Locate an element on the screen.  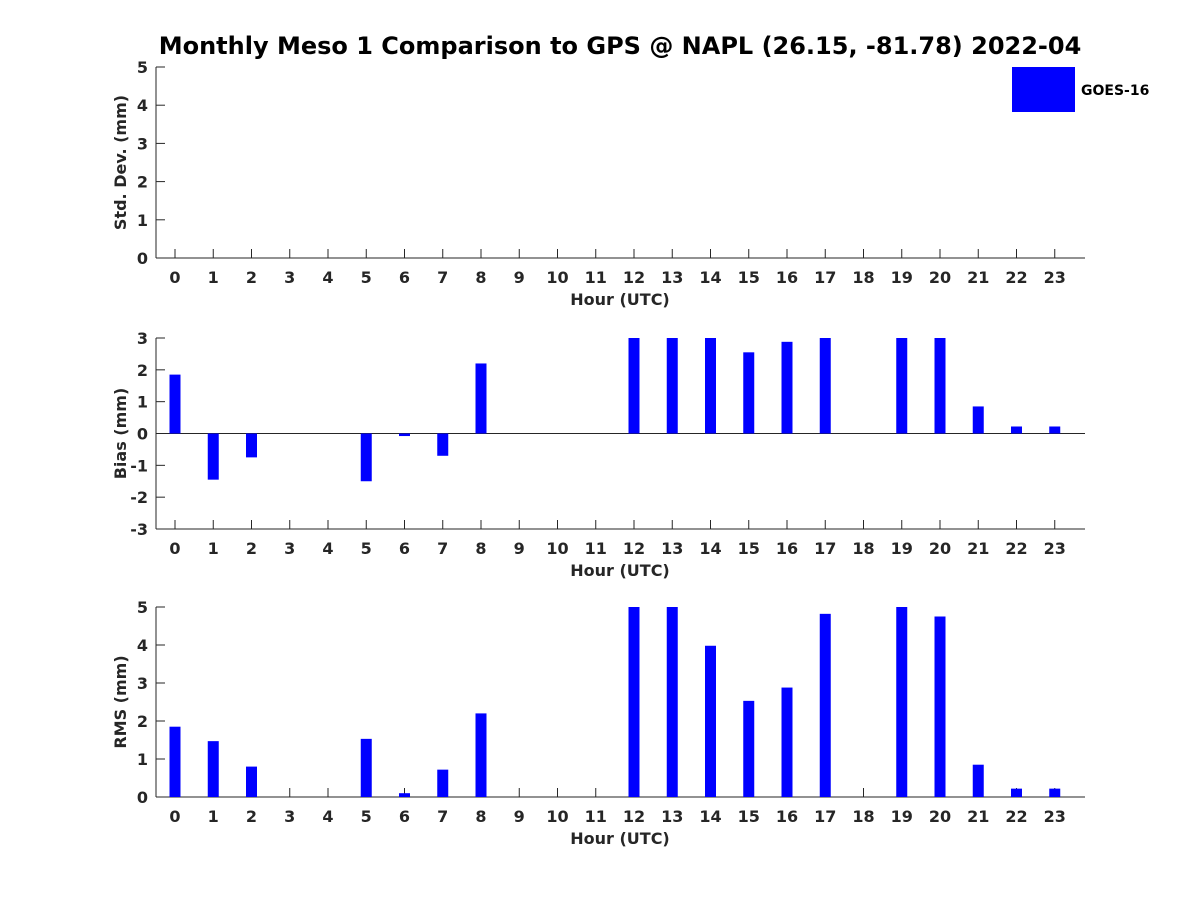
bias-x-label: Hour (UTC) is located at coordinates (620, 570).